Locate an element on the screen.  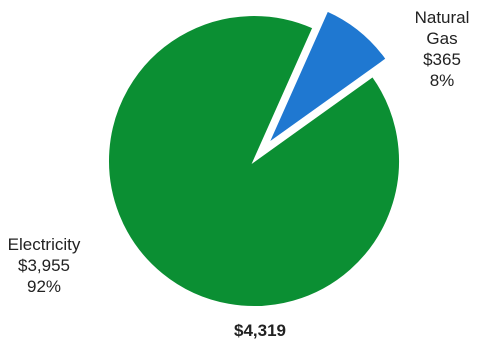
electricity-value: $3,955 is located at coordinates (44, 265).